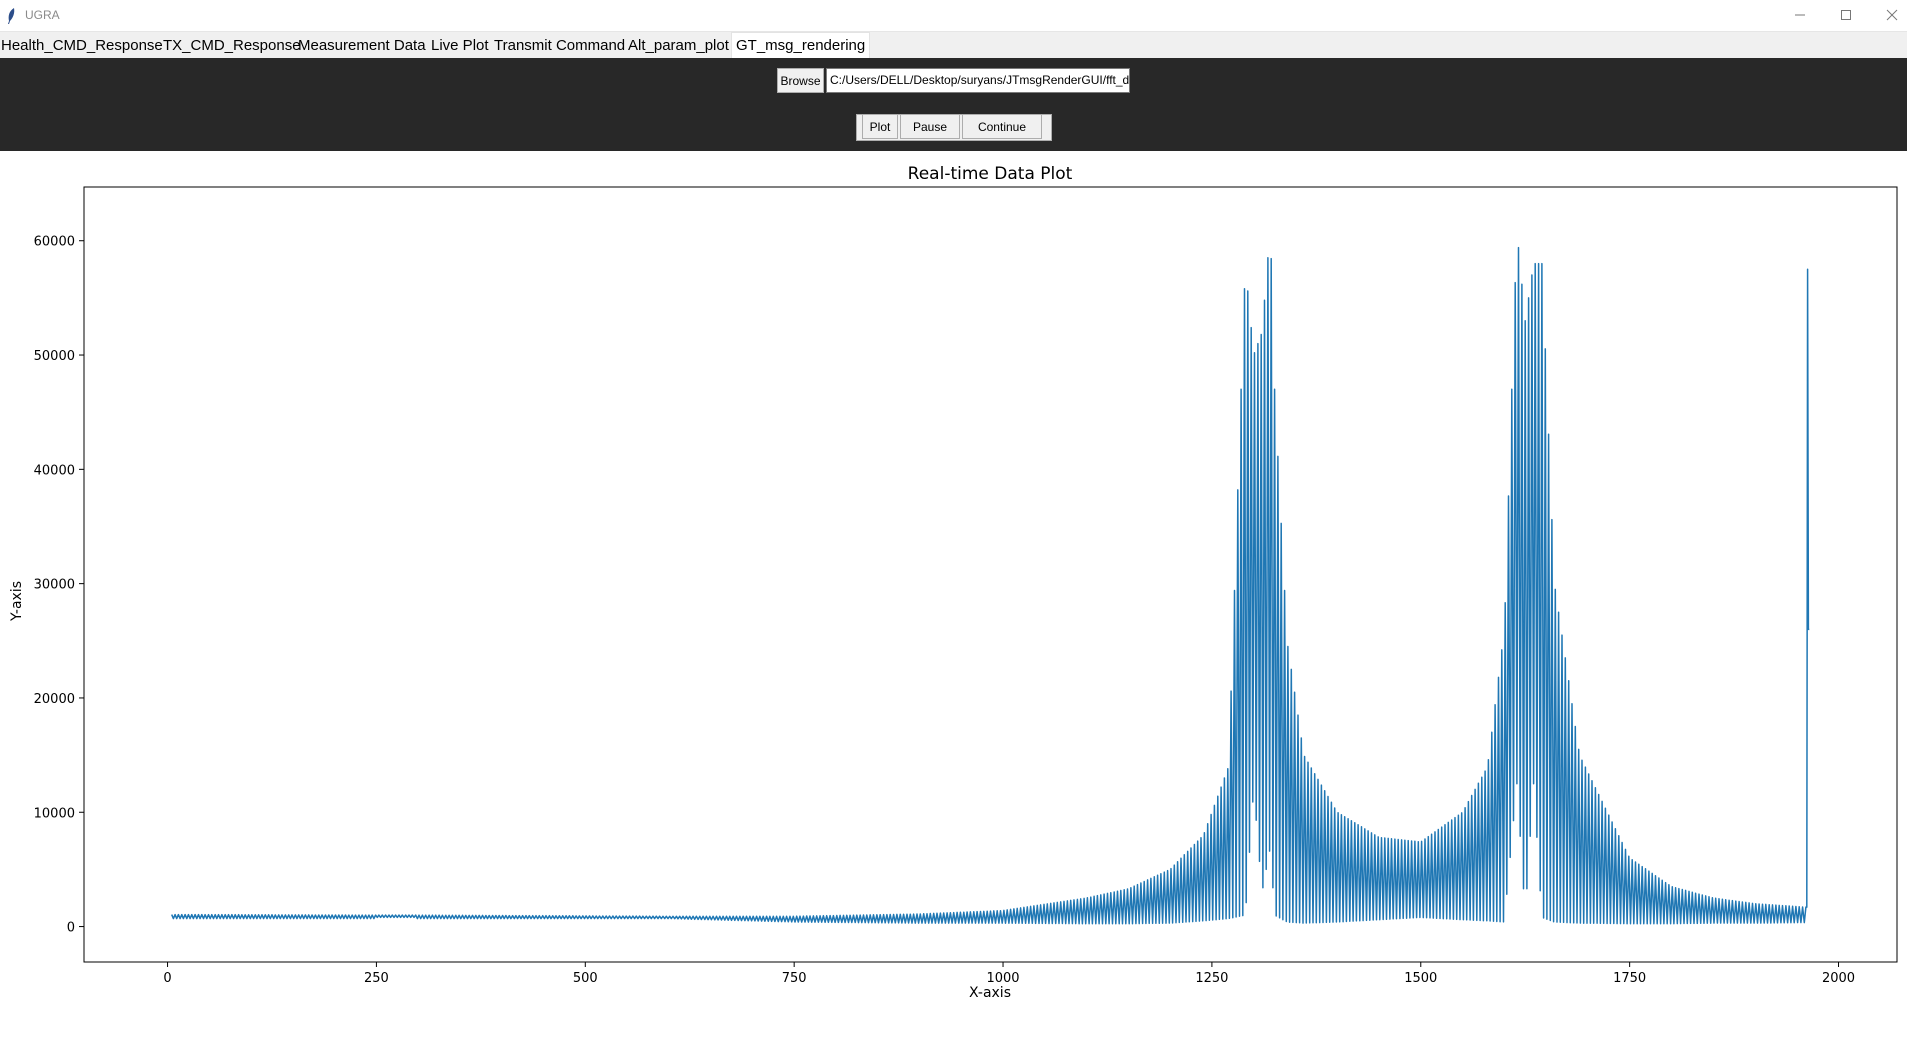  What do you see at coordinates (1002, 978) in the screenshot?
I see `x-tick-label: 1000` at bounding box center [1002, 978].